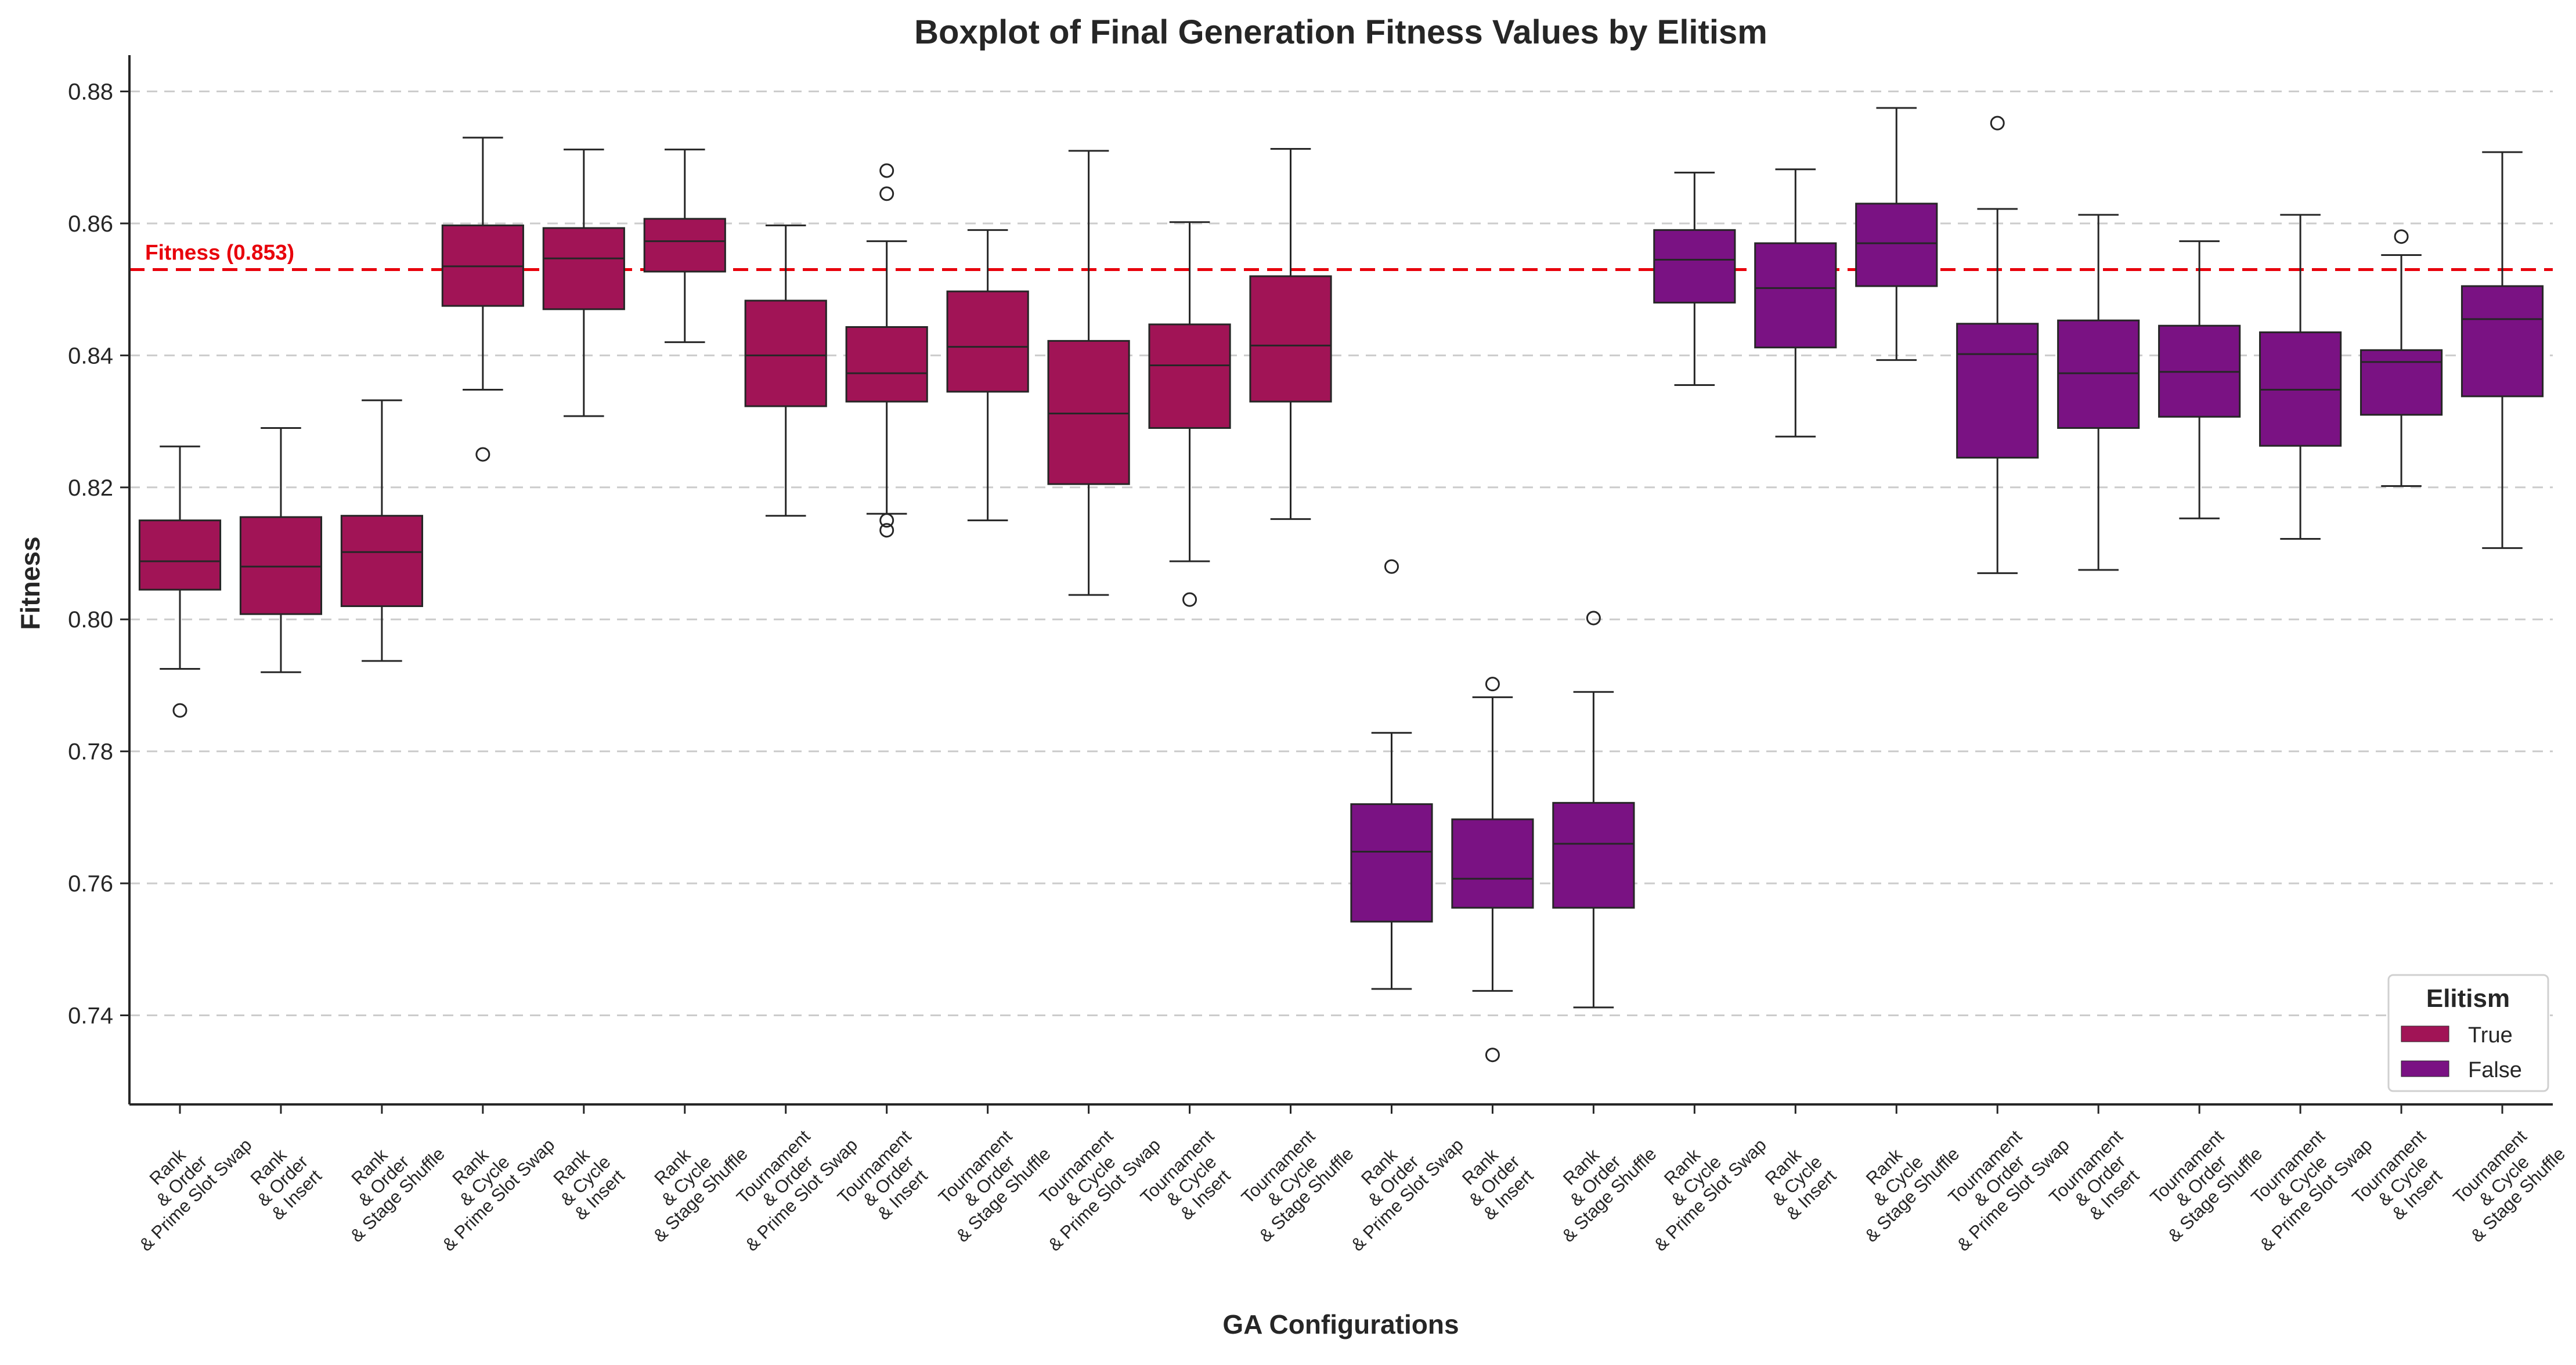 This screenshot has width=2576, height=1365. What do you see at coordinates (91, 93) in the screenshot?
I see `y-tick-label: 0.88` at bounding box center [91, 93].